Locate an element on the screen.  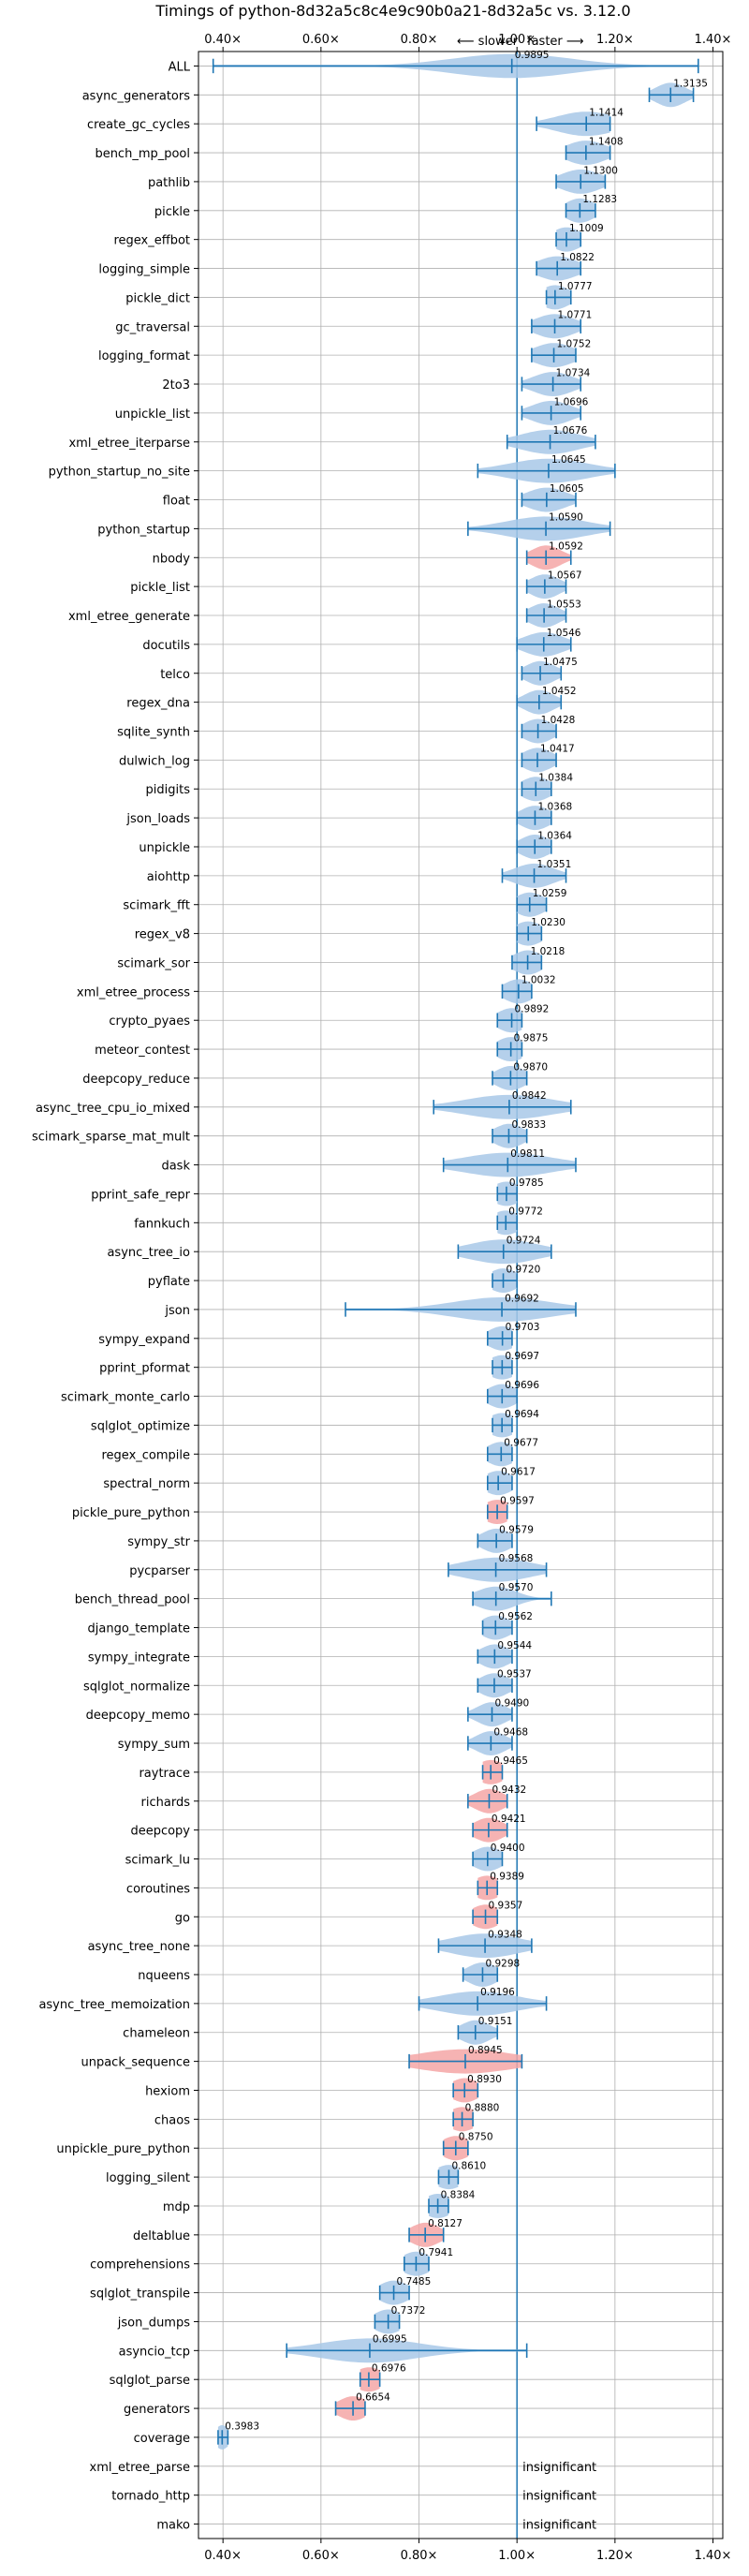
value-label: 1.0230 is located at coordinates (548, 922).